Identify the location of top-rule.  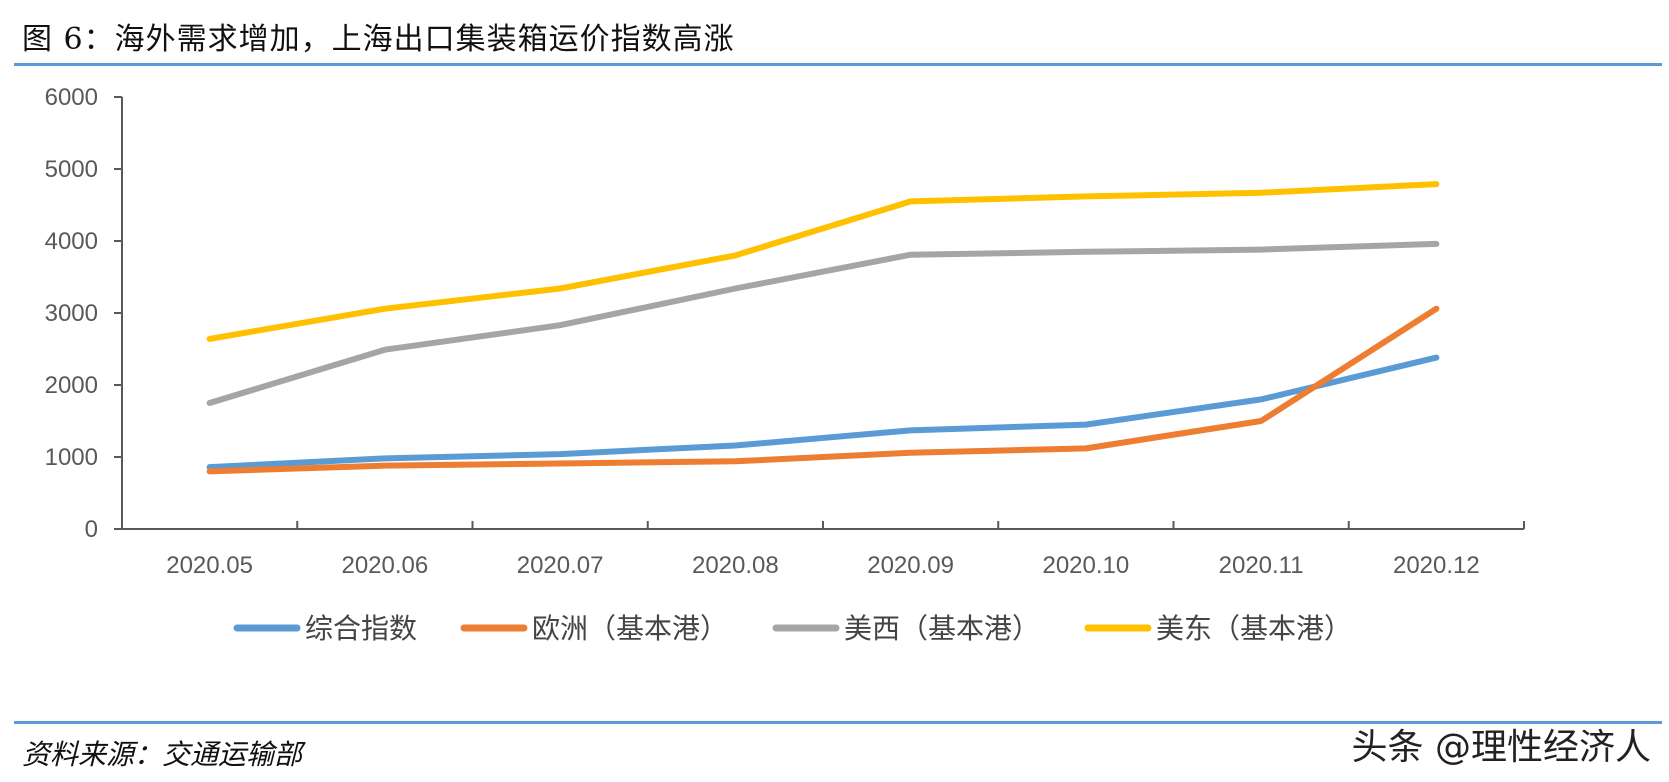
(838, 64).